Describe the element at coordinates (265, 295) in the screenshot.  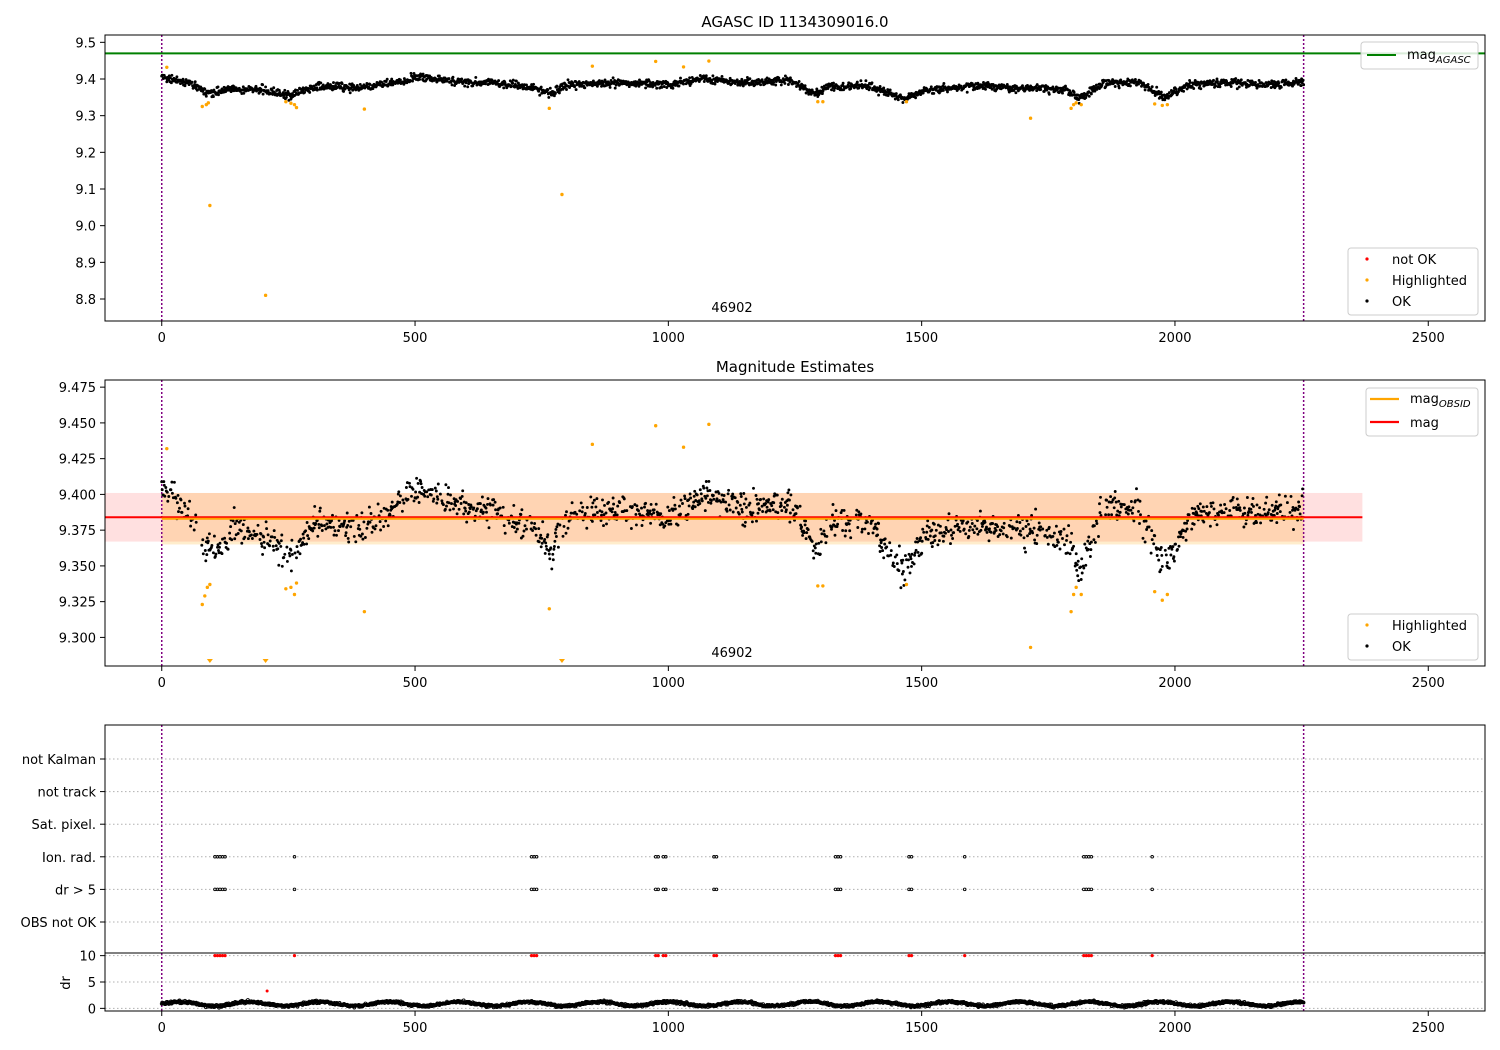
I see `agasc-highlighted-point` at that location.